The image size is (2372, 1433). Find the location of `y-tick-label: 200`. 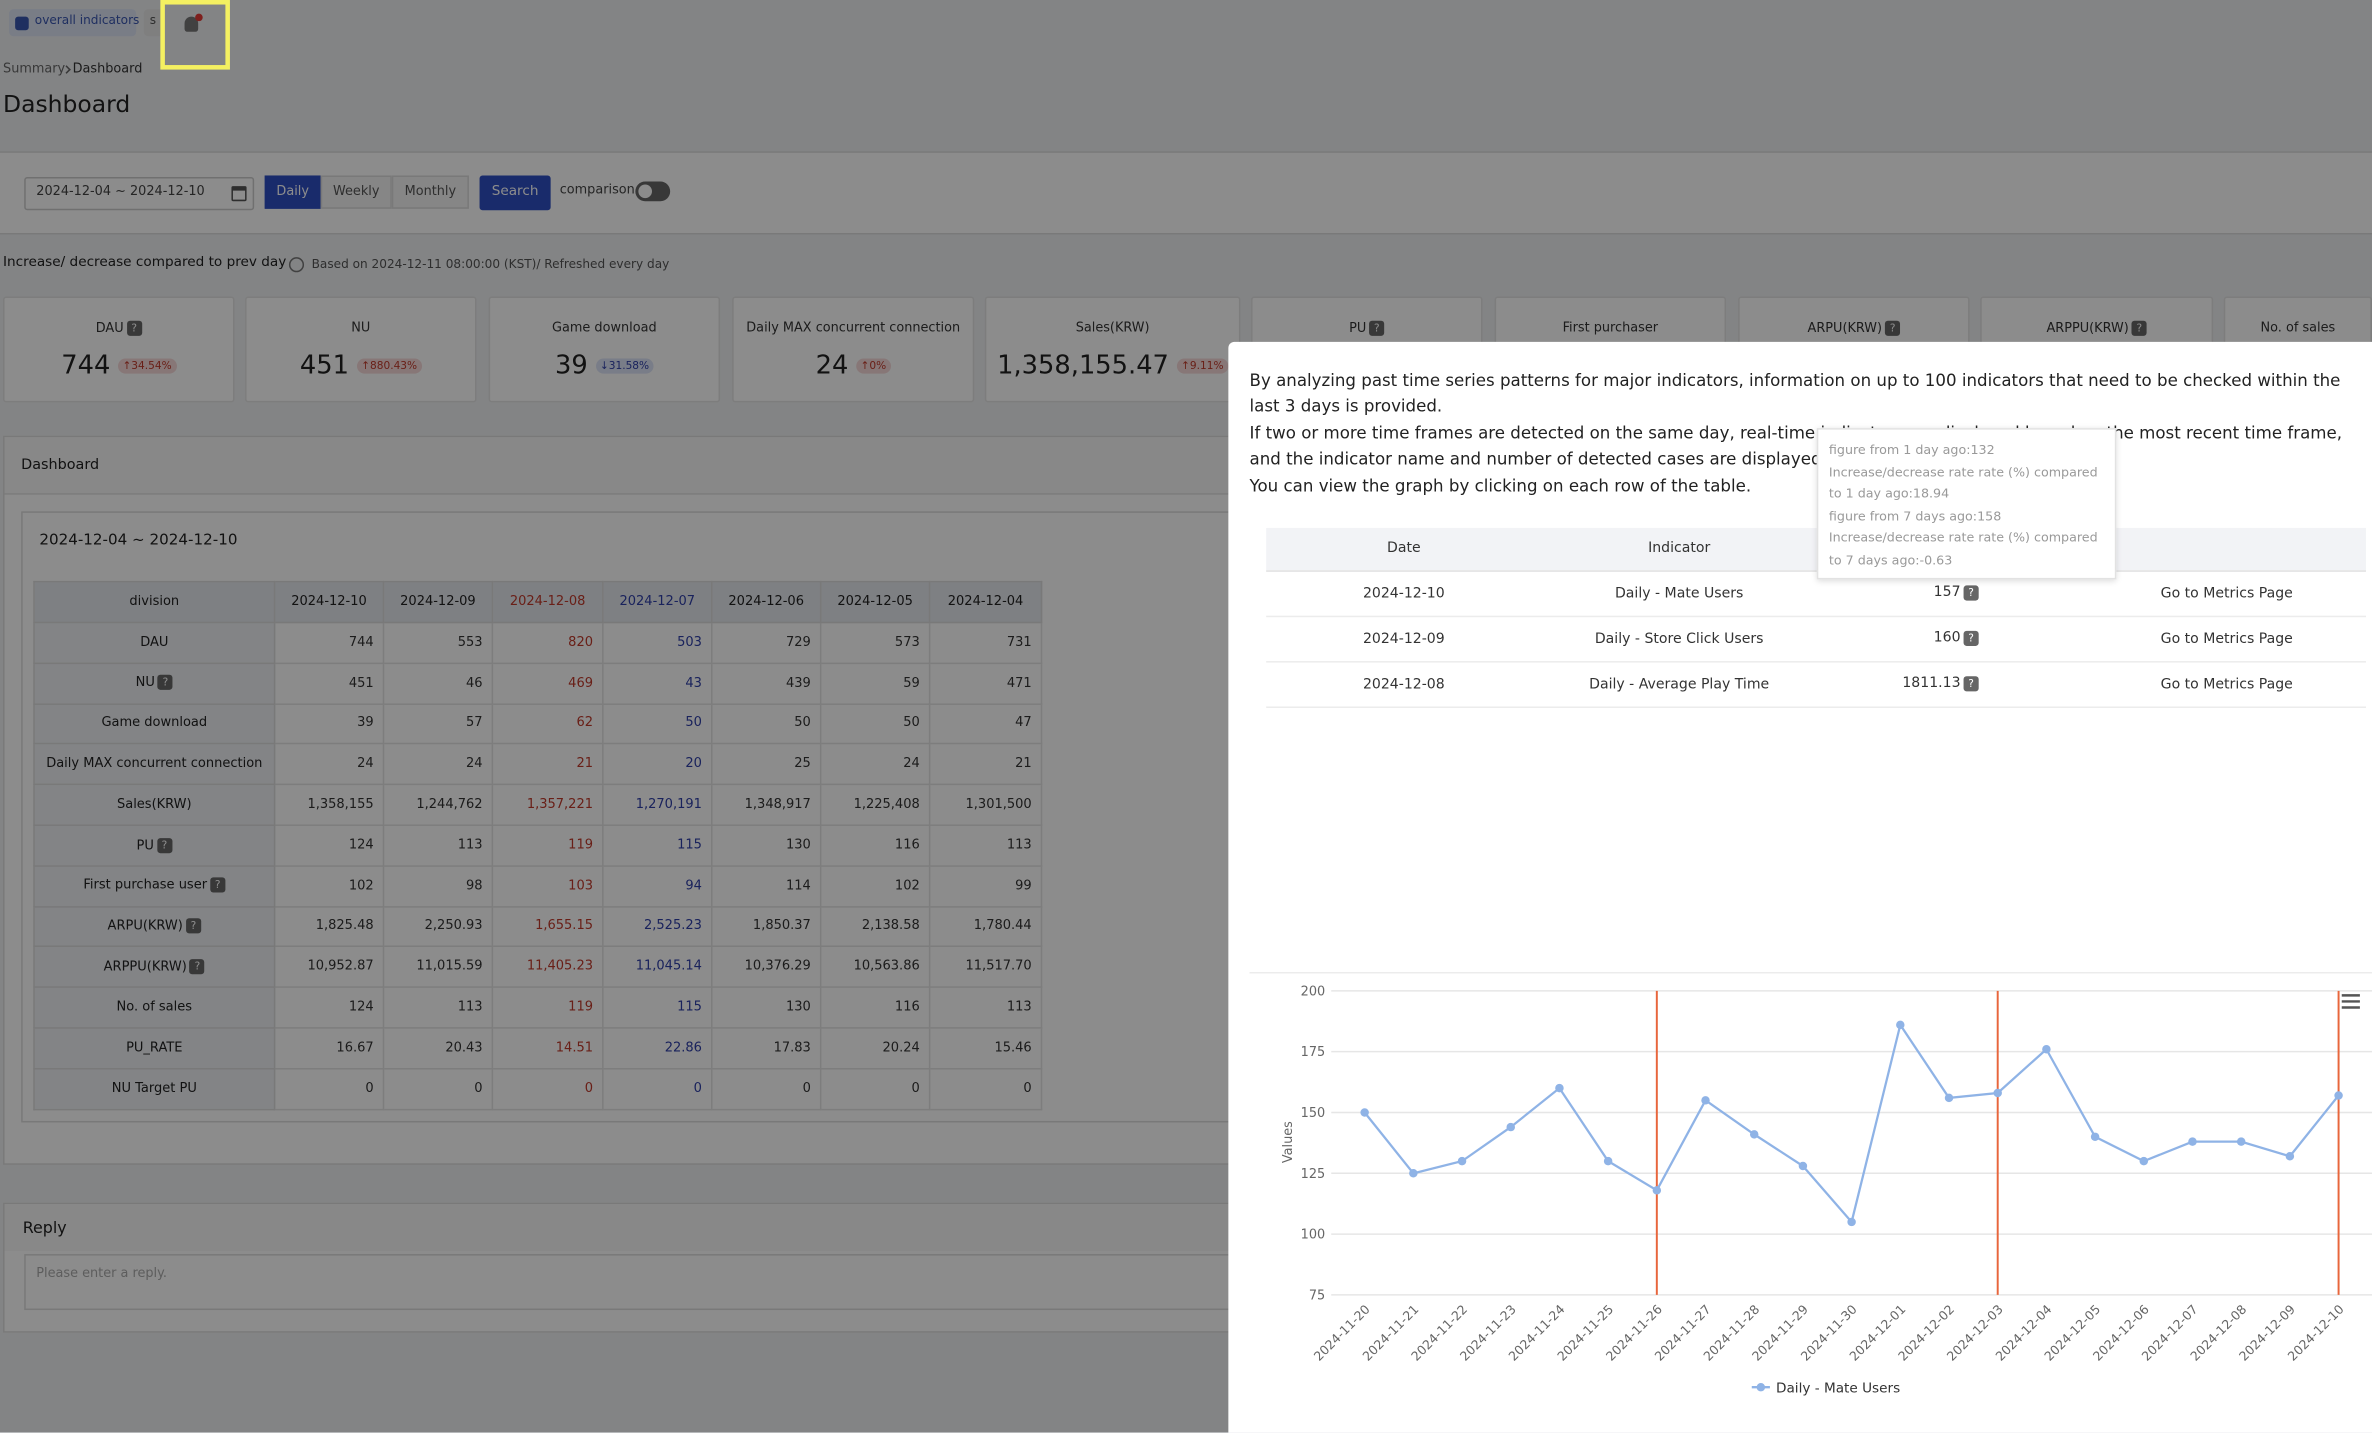

y-tick-label: 200 is located at coordinates (1313, 991).